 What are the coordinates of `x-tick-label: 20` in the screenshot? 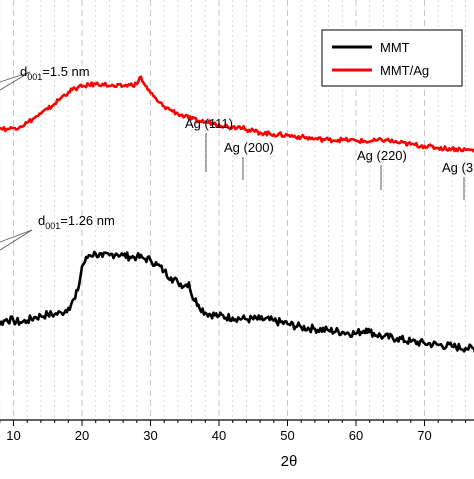 It's located at (82, 435).